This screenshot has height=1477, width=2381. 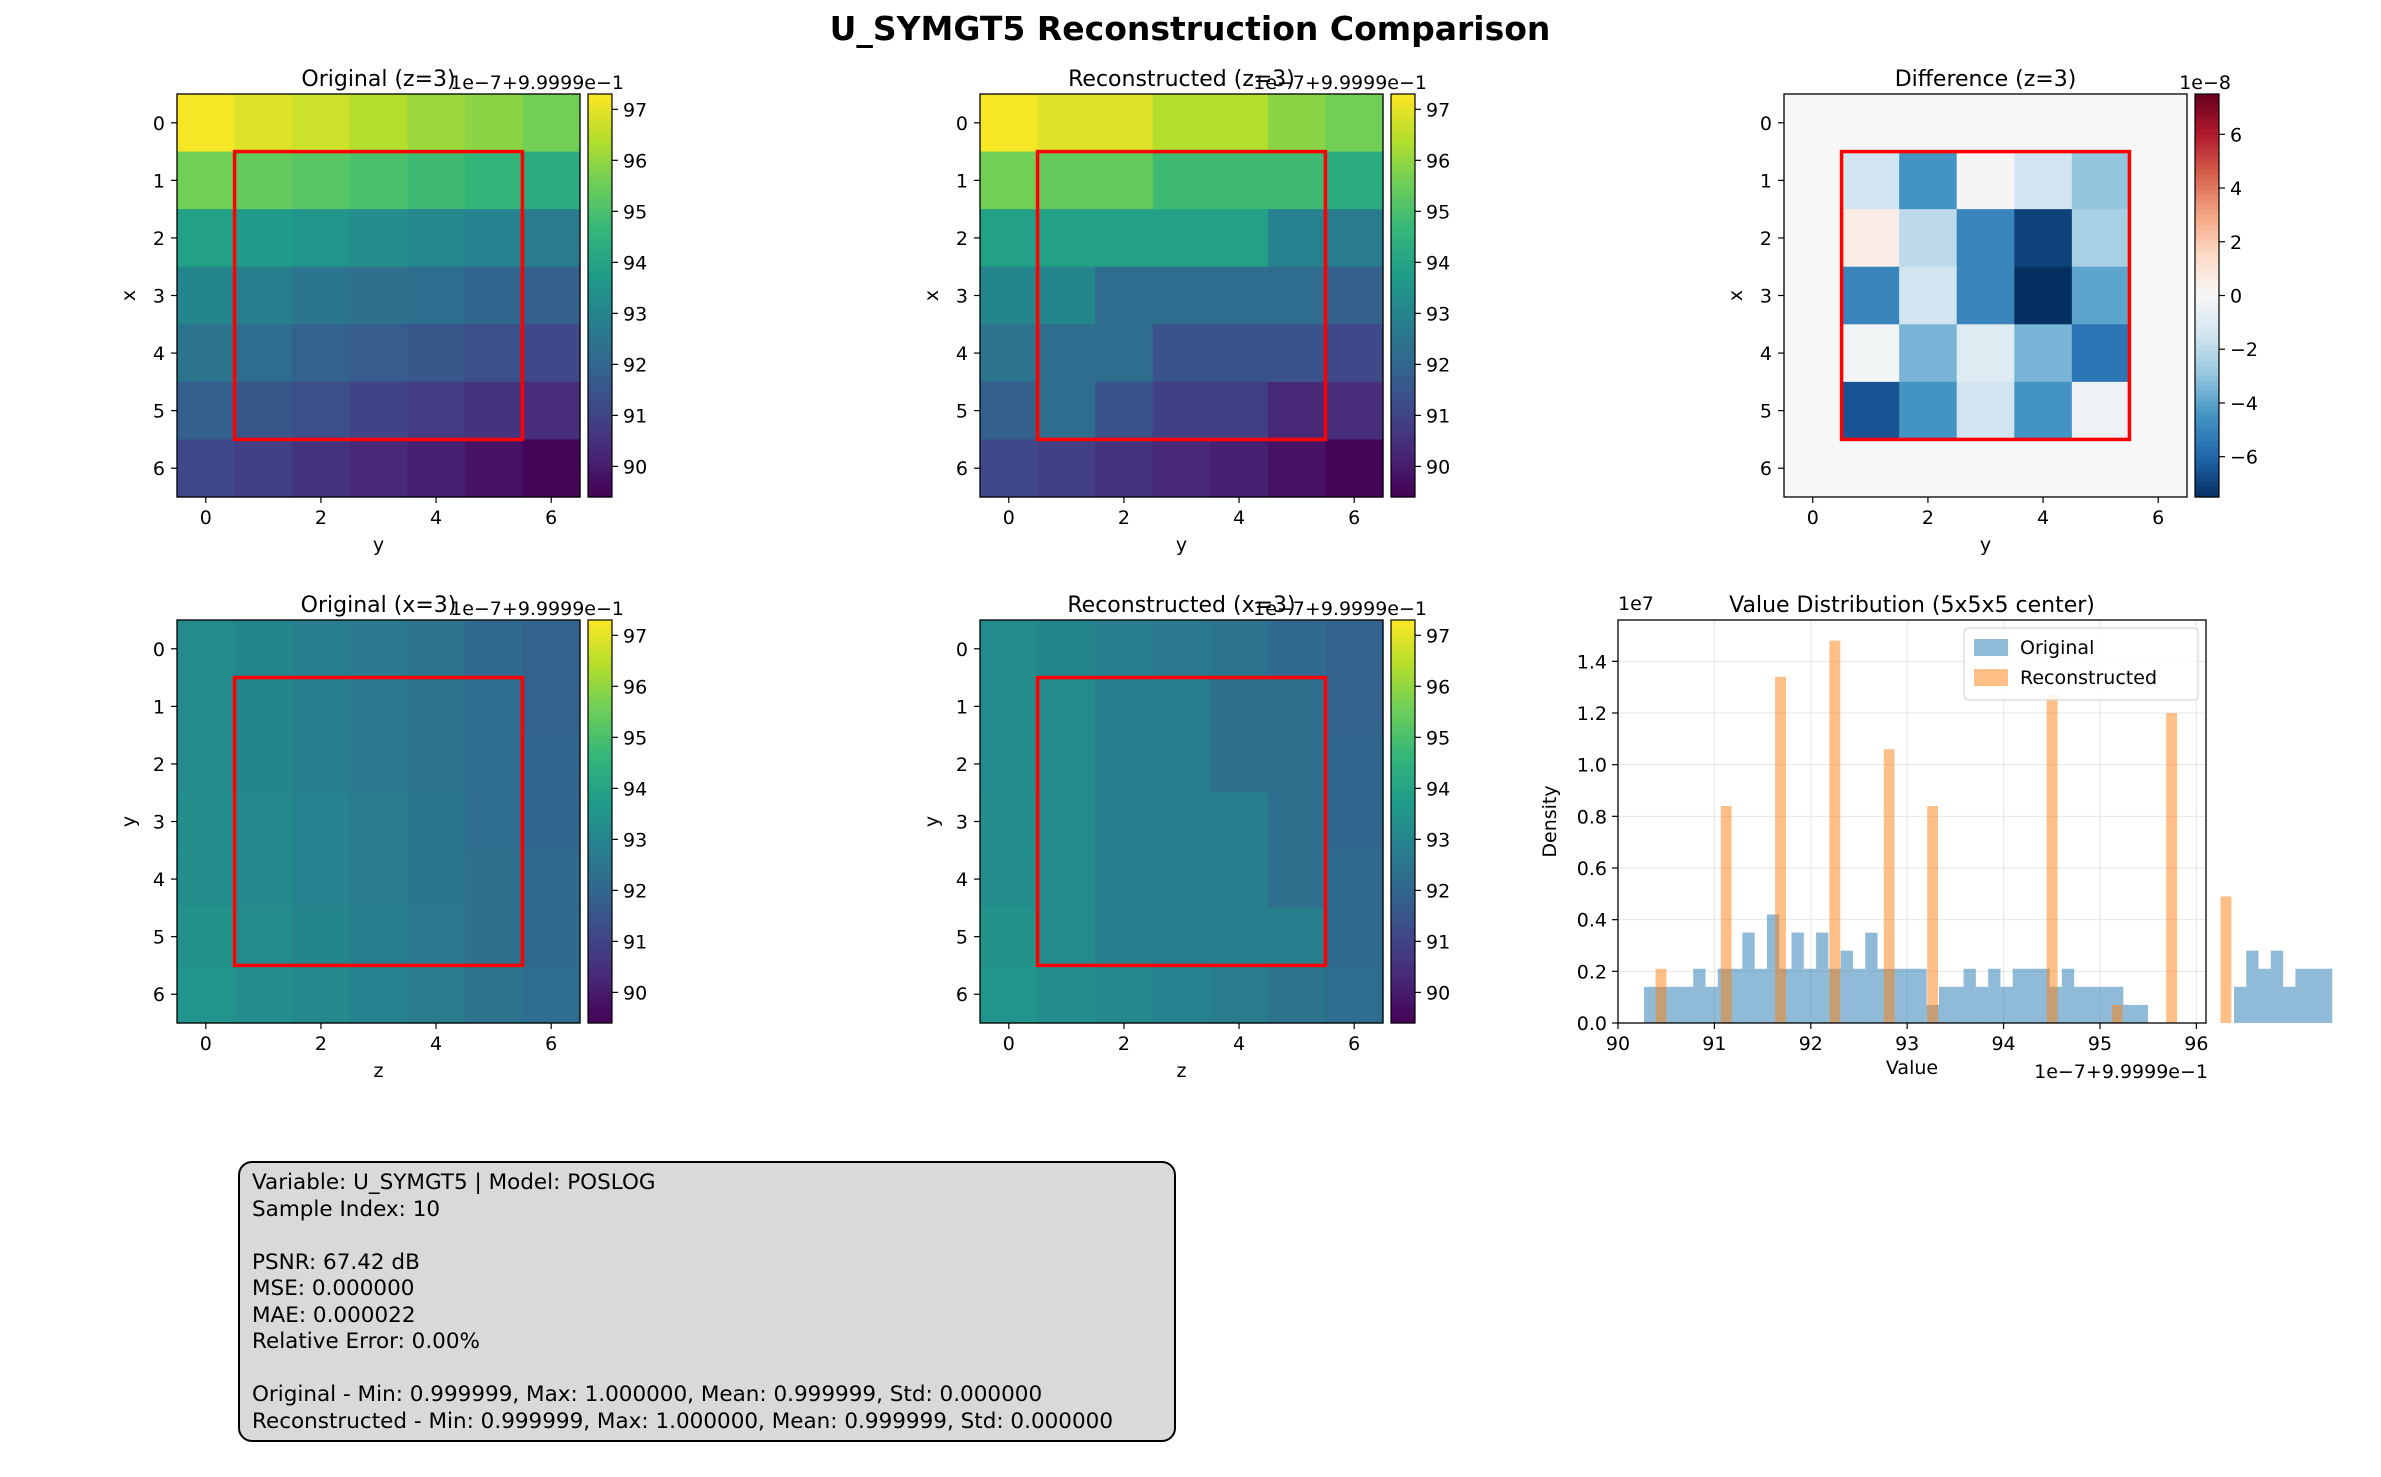 I want to click on x-tick-label: 92, so click(x=1811, y=1044).